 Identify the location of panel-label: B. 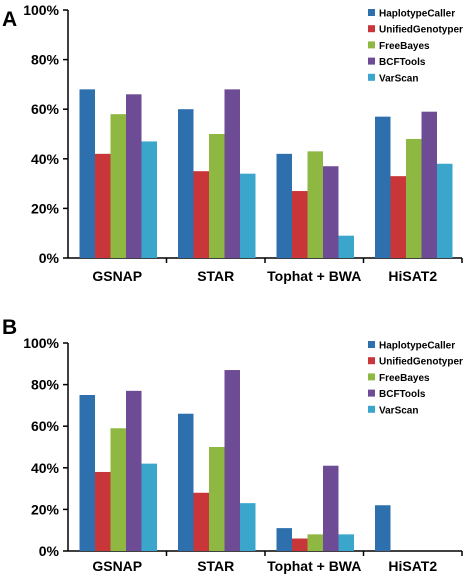
(9, 327).